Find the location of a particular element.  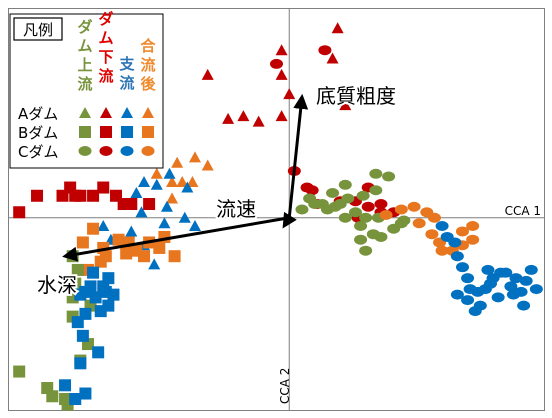

legend-column-down-char: 流 is located at coordinates (105, 76).